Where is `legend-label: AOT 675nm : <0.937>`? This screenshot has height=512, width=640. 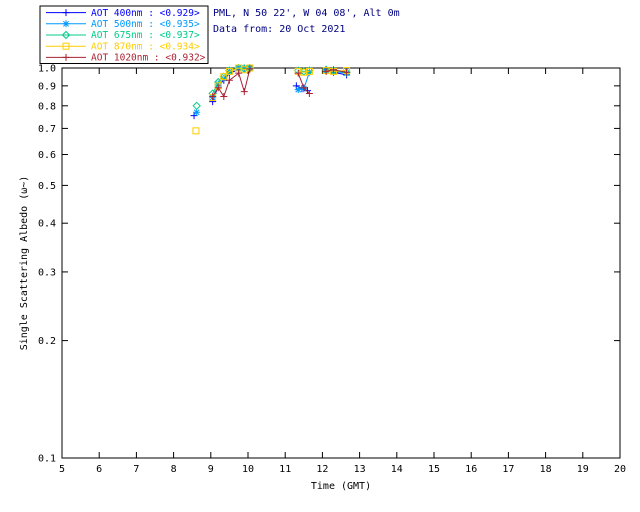
legend-label: AOT 675nm : <0.937> is located at coordinates (145, 35).